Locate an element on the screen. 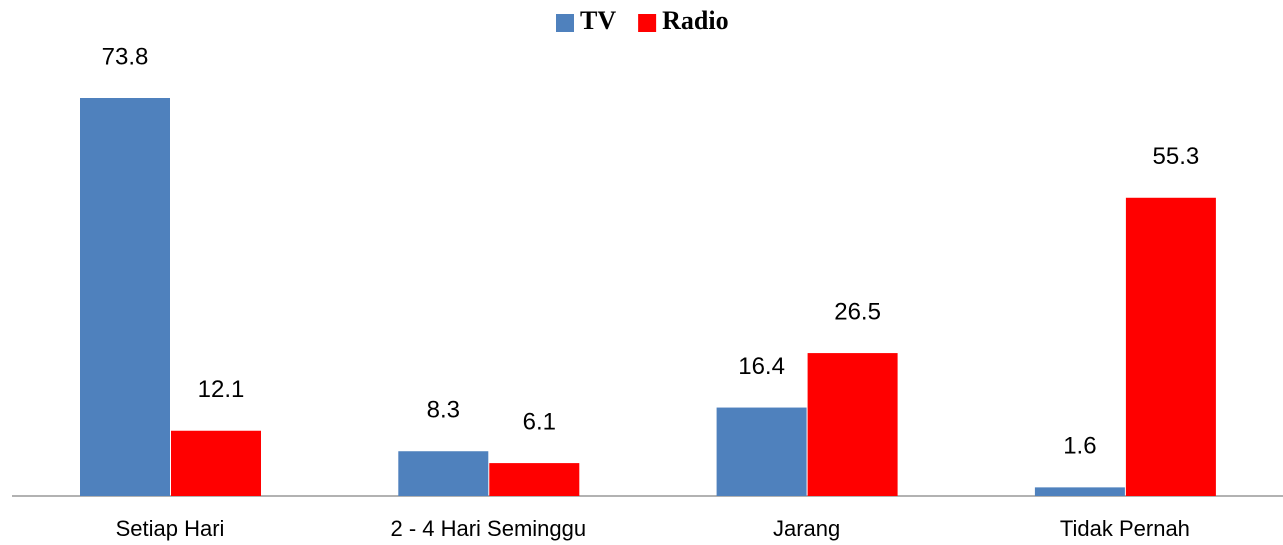 This screenshot has width=1283, height=545. data-label: 73.8 is located at coordinates (125, 56).